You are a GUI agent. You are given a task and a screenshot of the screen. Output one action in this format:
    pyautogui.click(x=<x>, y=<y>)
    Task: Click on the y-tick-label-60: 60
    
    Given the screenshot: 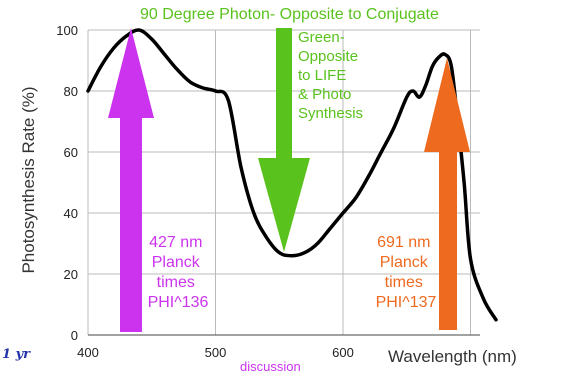 What is the action you would take?
    pyautogui.click(x=71, y=152)
    